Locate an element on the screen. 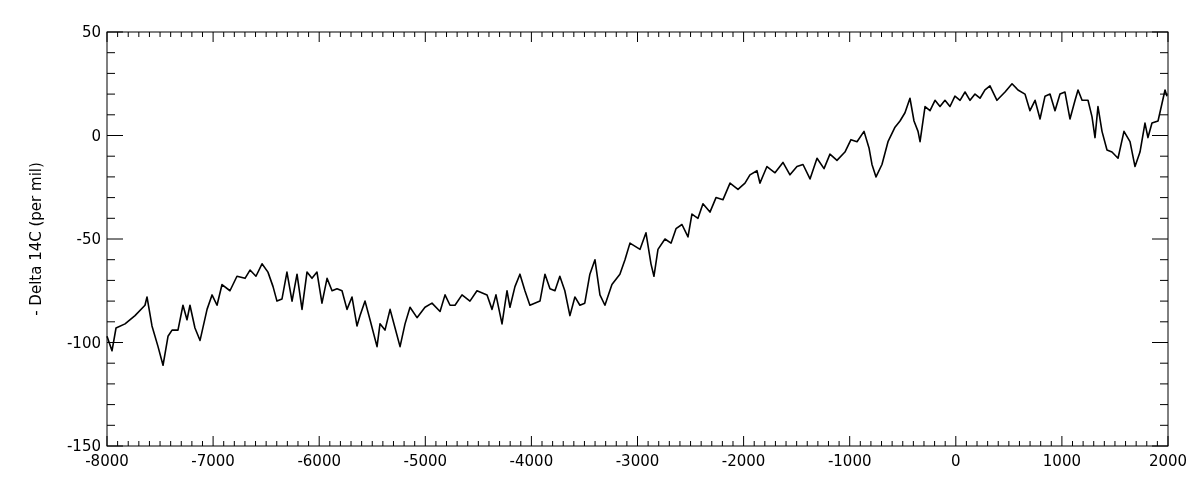 Image resolution: width=1200 pixels, height=500 pixels. x-tick-label: -7000 is located at coordinates (213, 461).